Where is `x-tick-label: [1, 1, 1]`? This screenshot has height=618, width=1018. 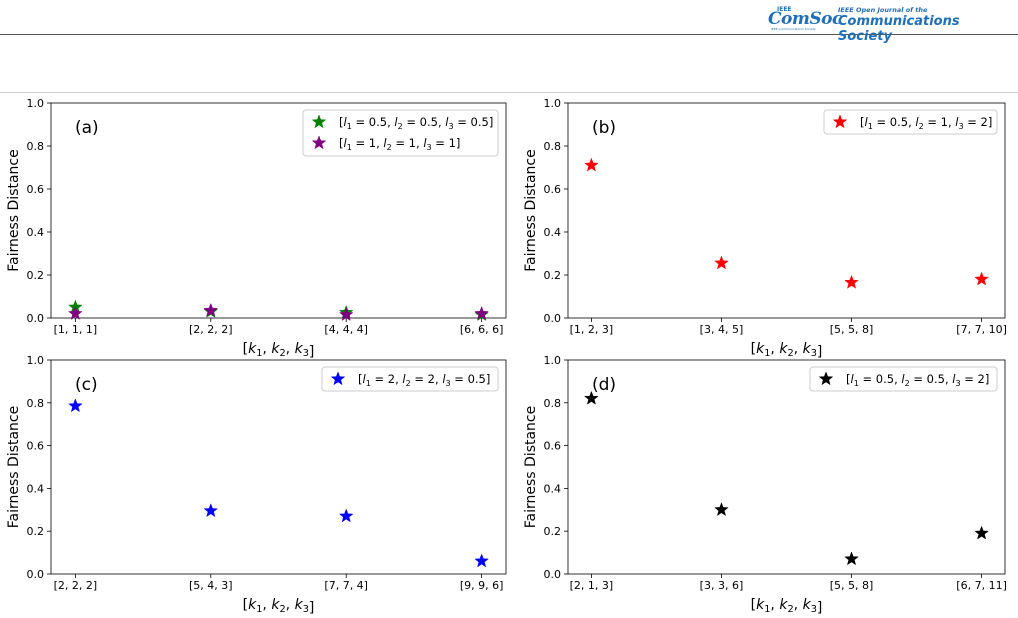 x-tick-label: [1, 1, 1] is located at coordinates (76, 329).